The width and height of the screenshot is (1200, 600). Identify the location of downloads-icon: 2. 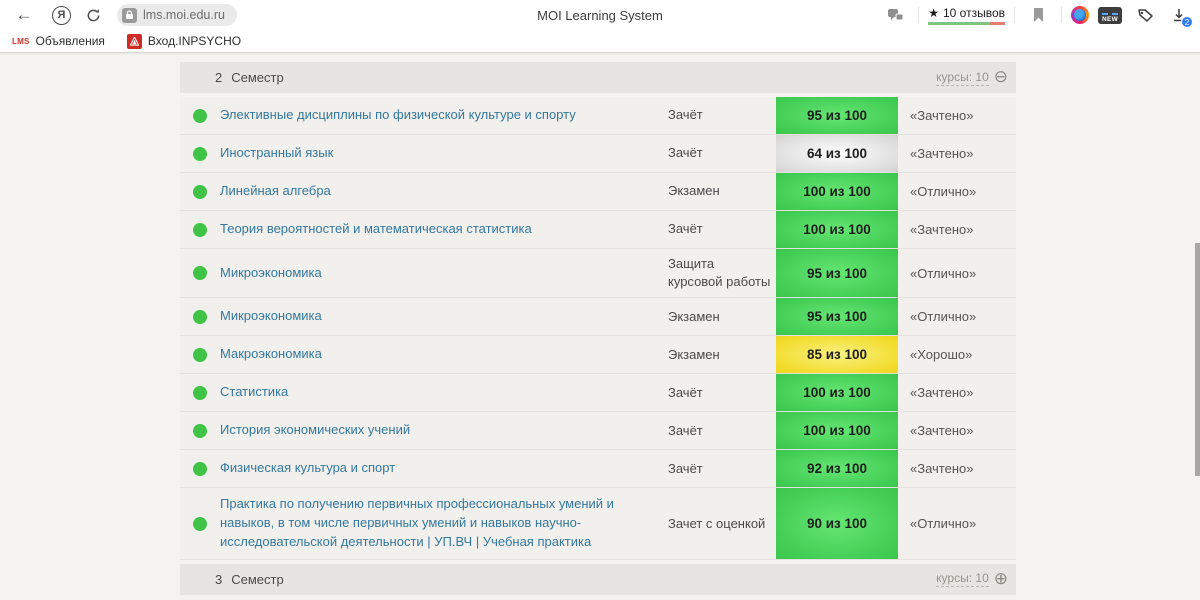
(1180, 16).